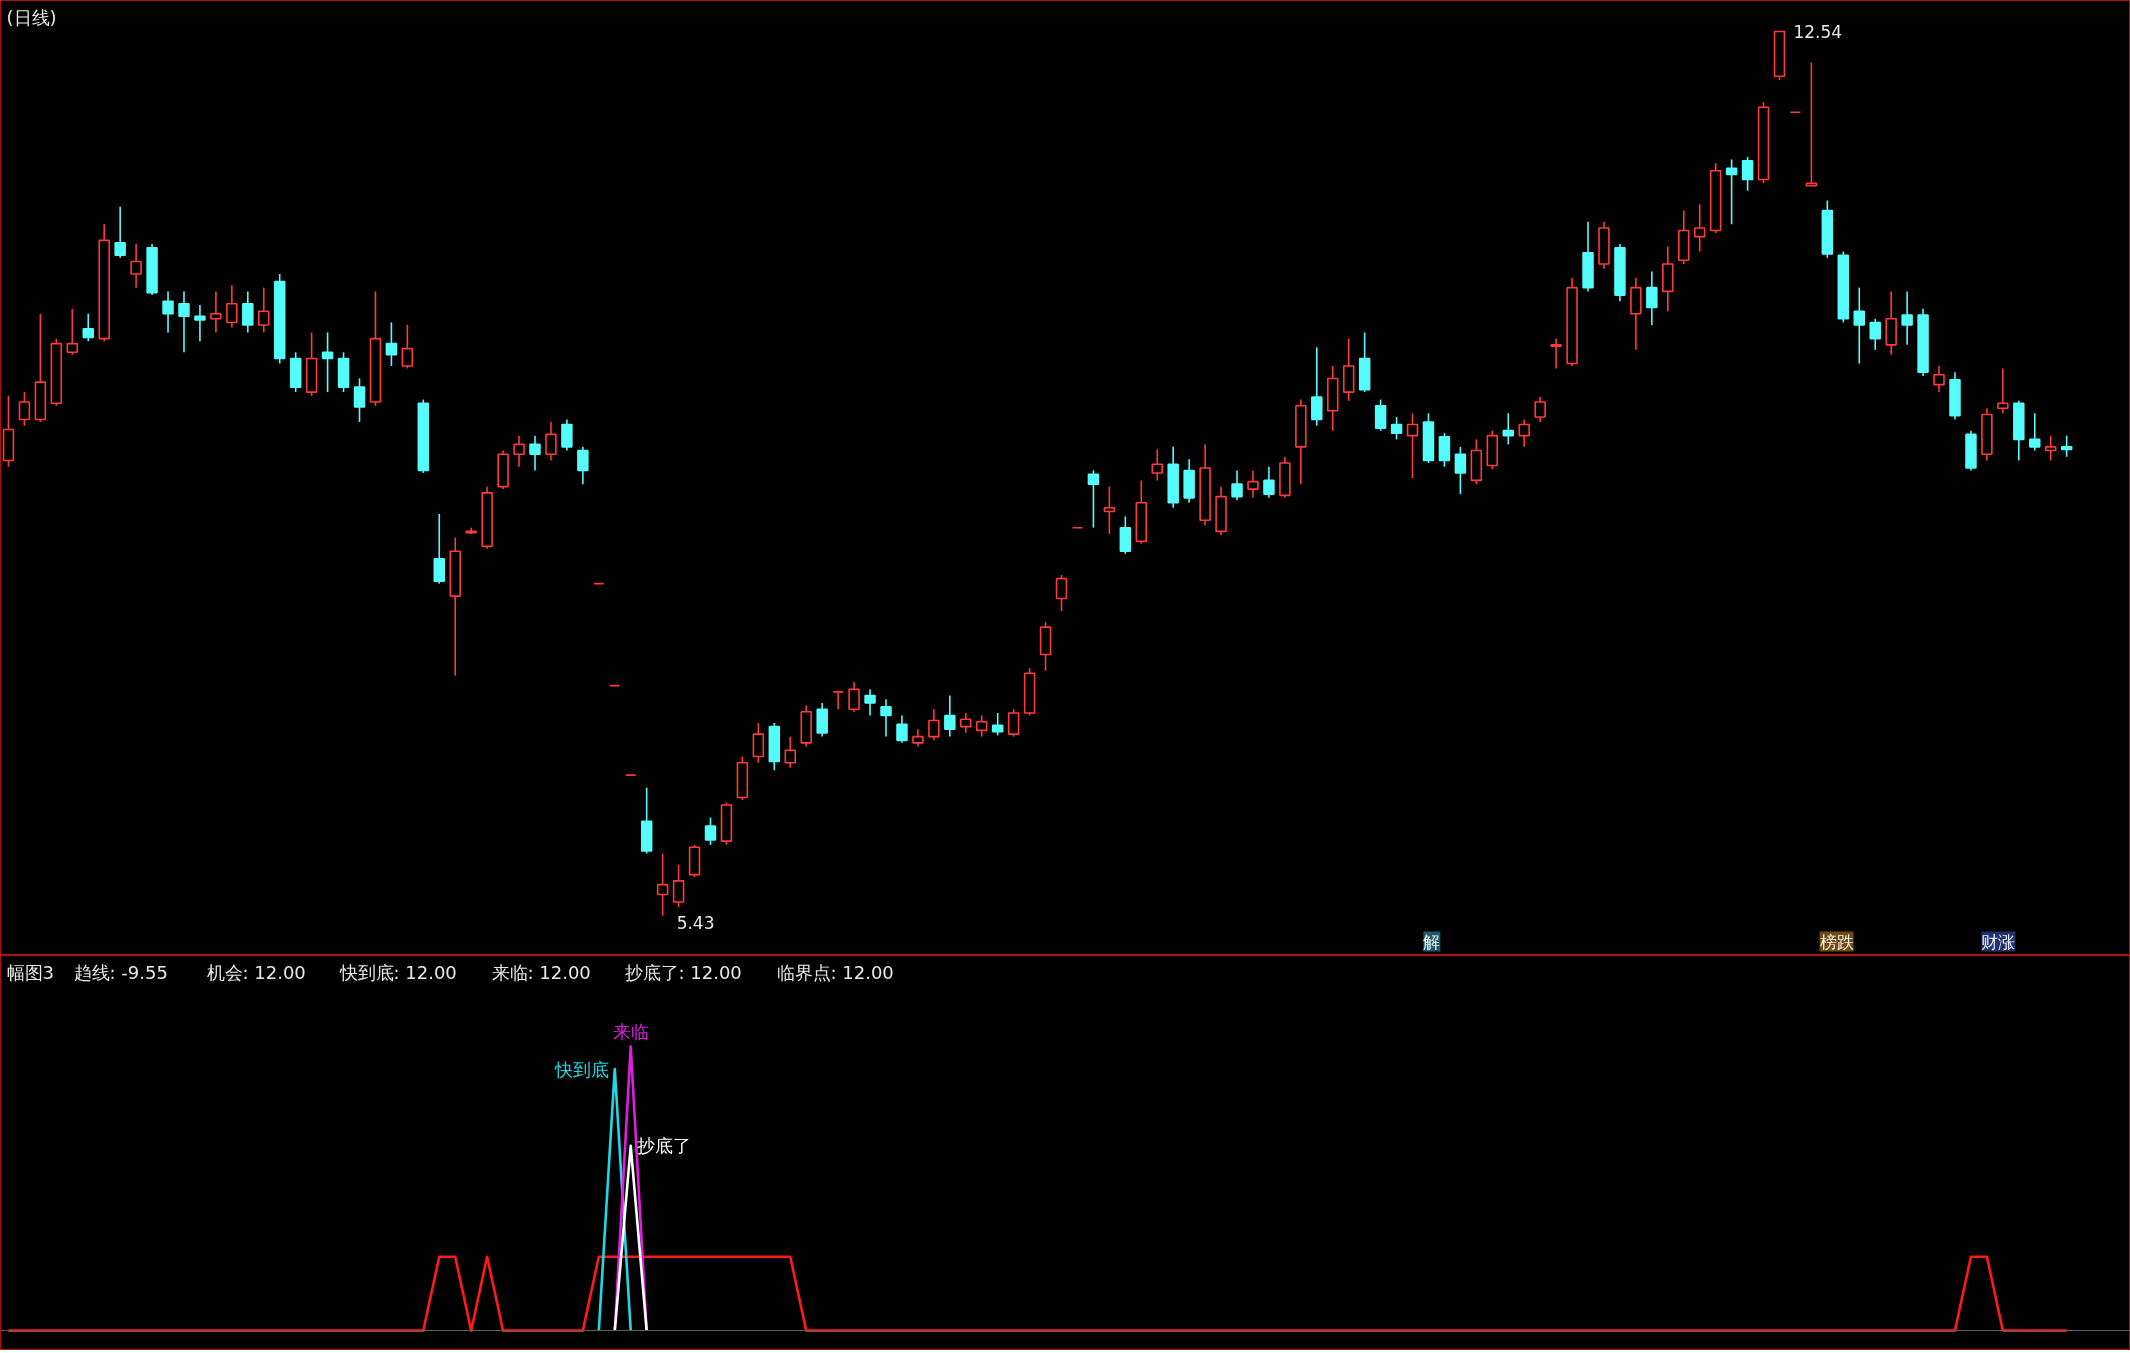 This screenshot has width=2130, height=1353. Describe the element at coordinates (1836, 941) in the screenshot. I see `text: 榜跌` at that location.